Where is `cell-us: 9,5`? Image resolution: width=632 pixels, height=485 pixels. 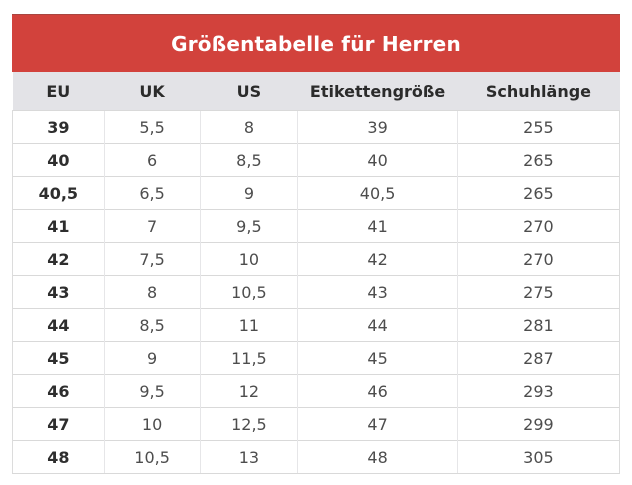
cell-us: 9,5 is located at coordinates (248, 226).